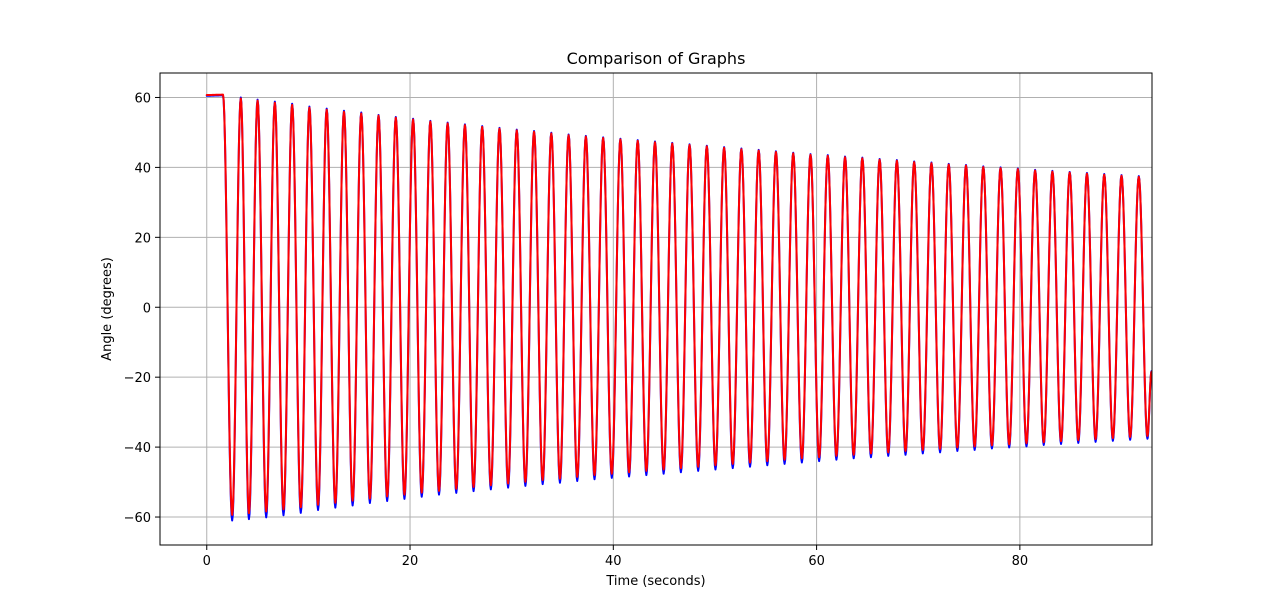 The width and height of the screenshot is (1280, 612). What do you see at coordinates (107, 309) in the screenshot?
I see `y-axis-label: Angle (degrees)` at bounding box center [107, 309].